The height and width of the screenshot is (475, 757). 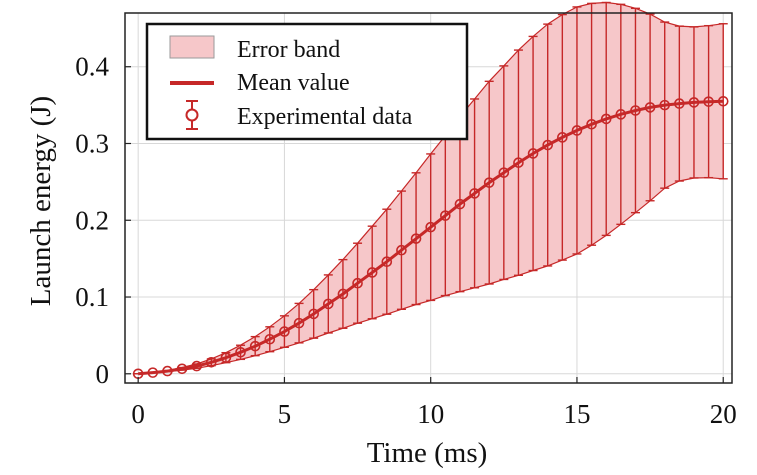 I want to click on y-axis-label: Launch energy (J), so click(x=41, y=201).